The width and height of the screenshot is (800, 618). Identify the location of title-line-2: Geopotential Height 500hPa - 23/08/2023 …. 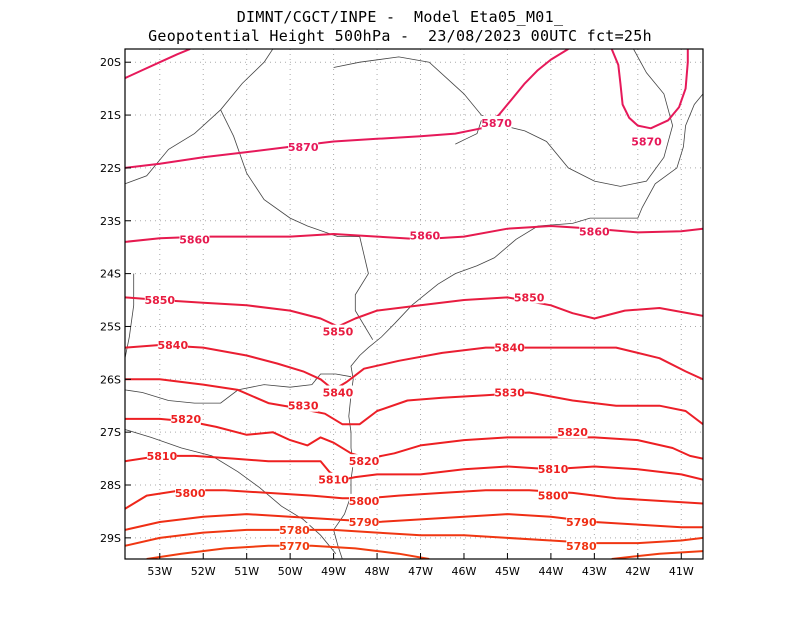
(400, 36).